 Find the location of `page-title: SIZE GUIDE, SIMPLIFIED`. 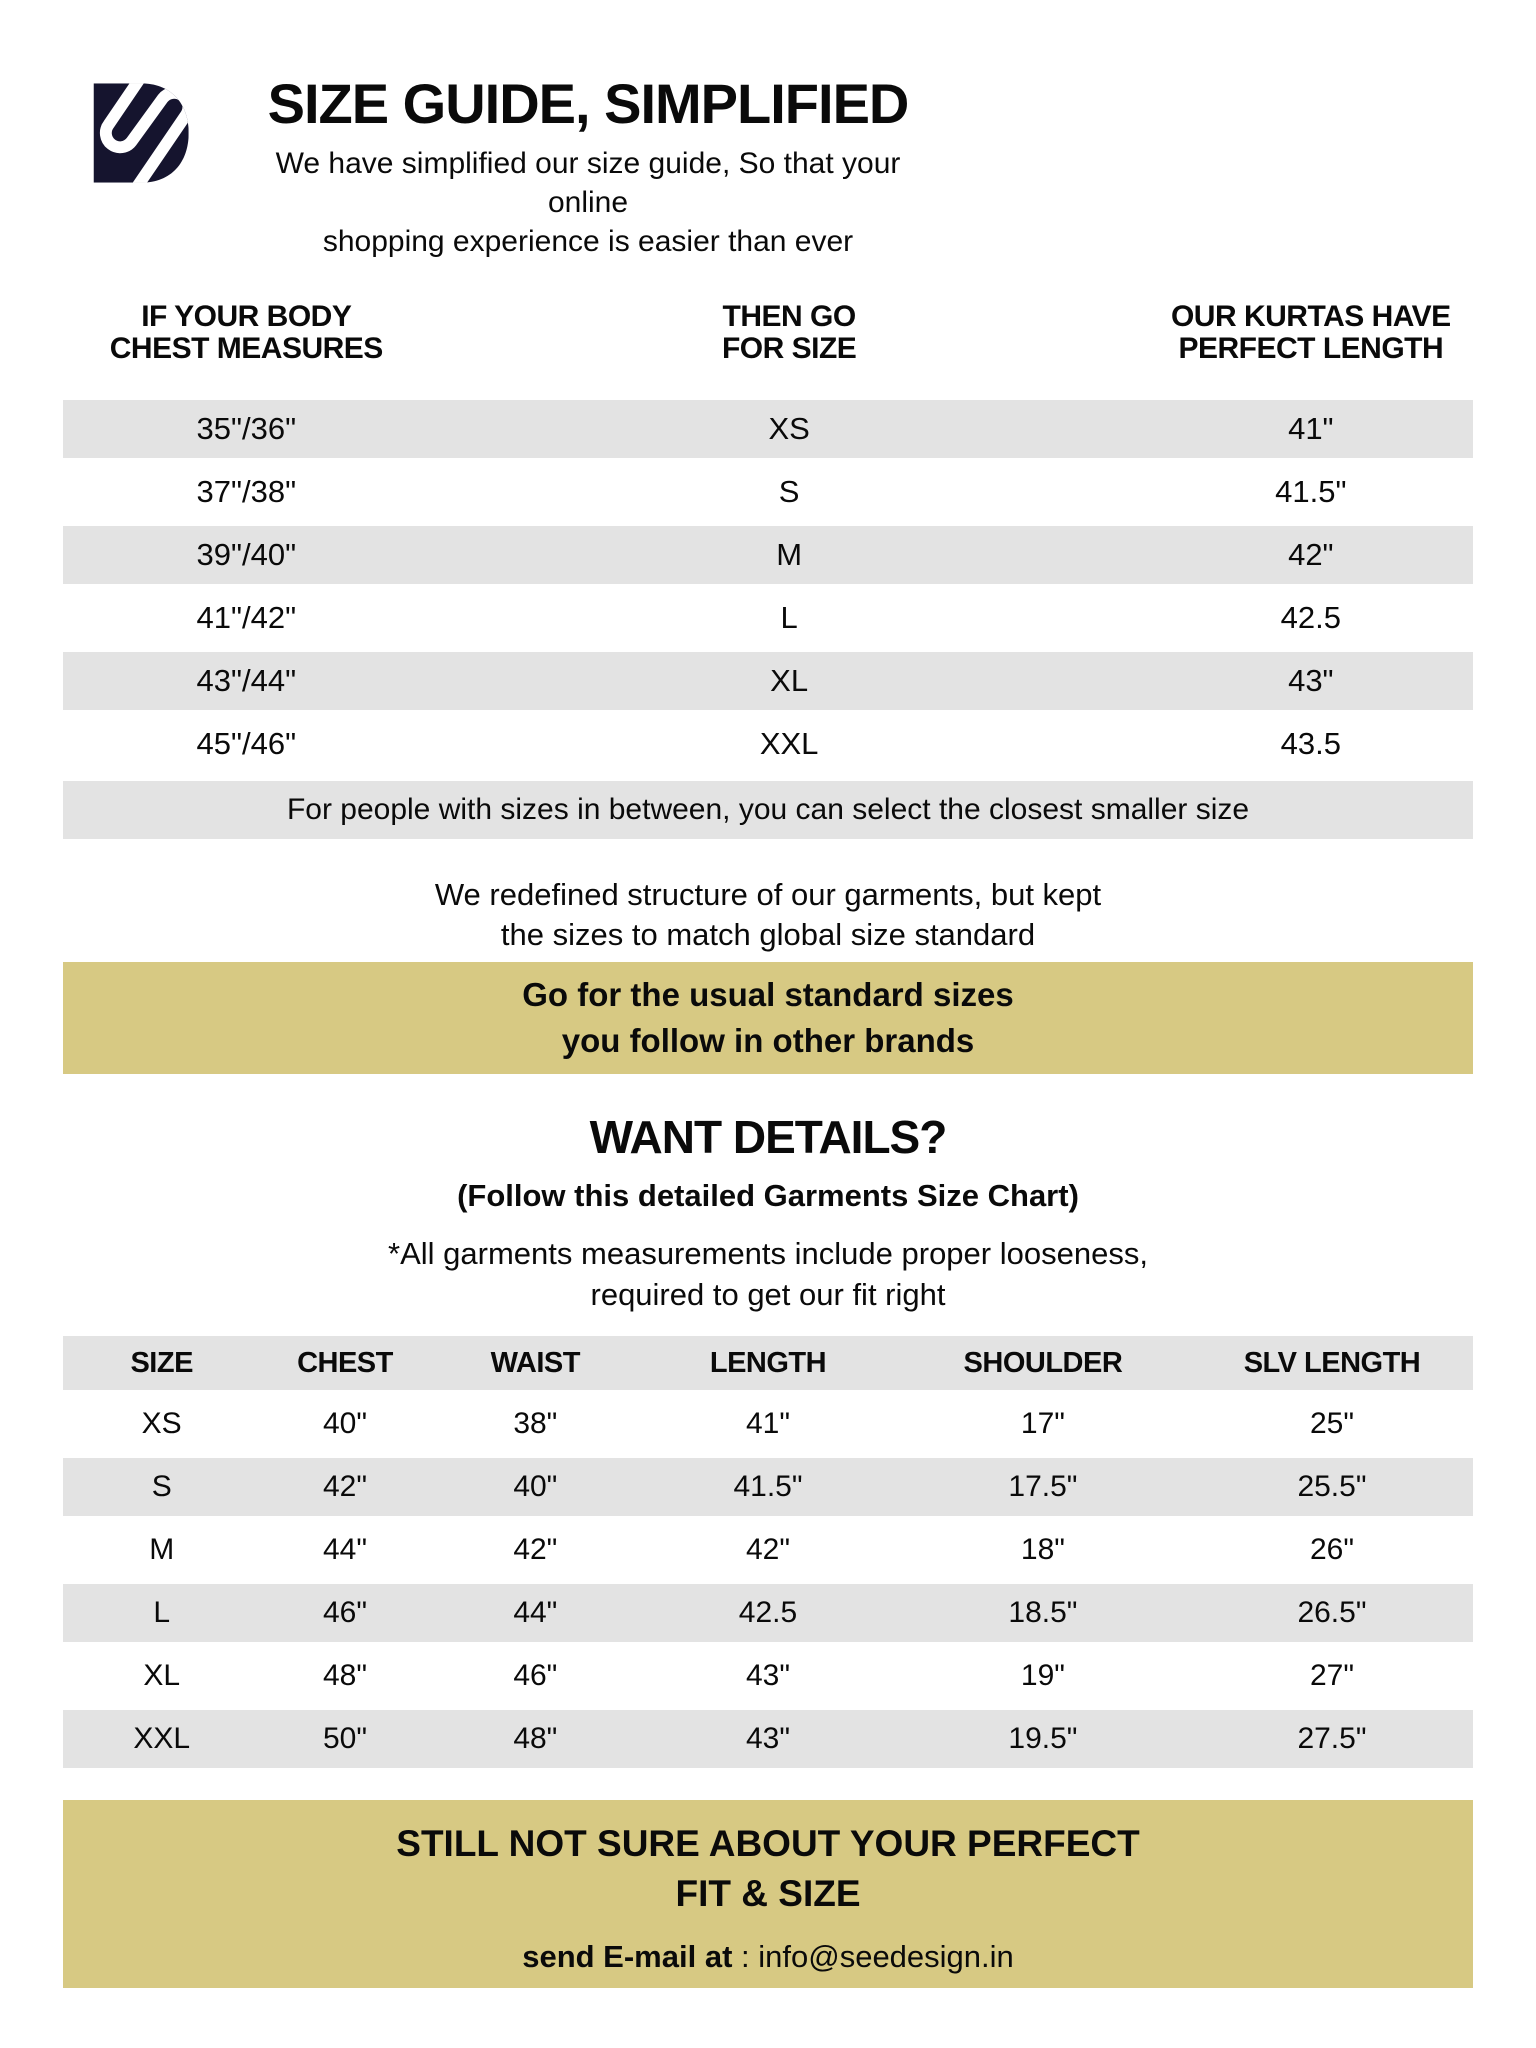

page-title: SIZE GUIDE, SIMPLIFIED is located at coordinates (588, 103).